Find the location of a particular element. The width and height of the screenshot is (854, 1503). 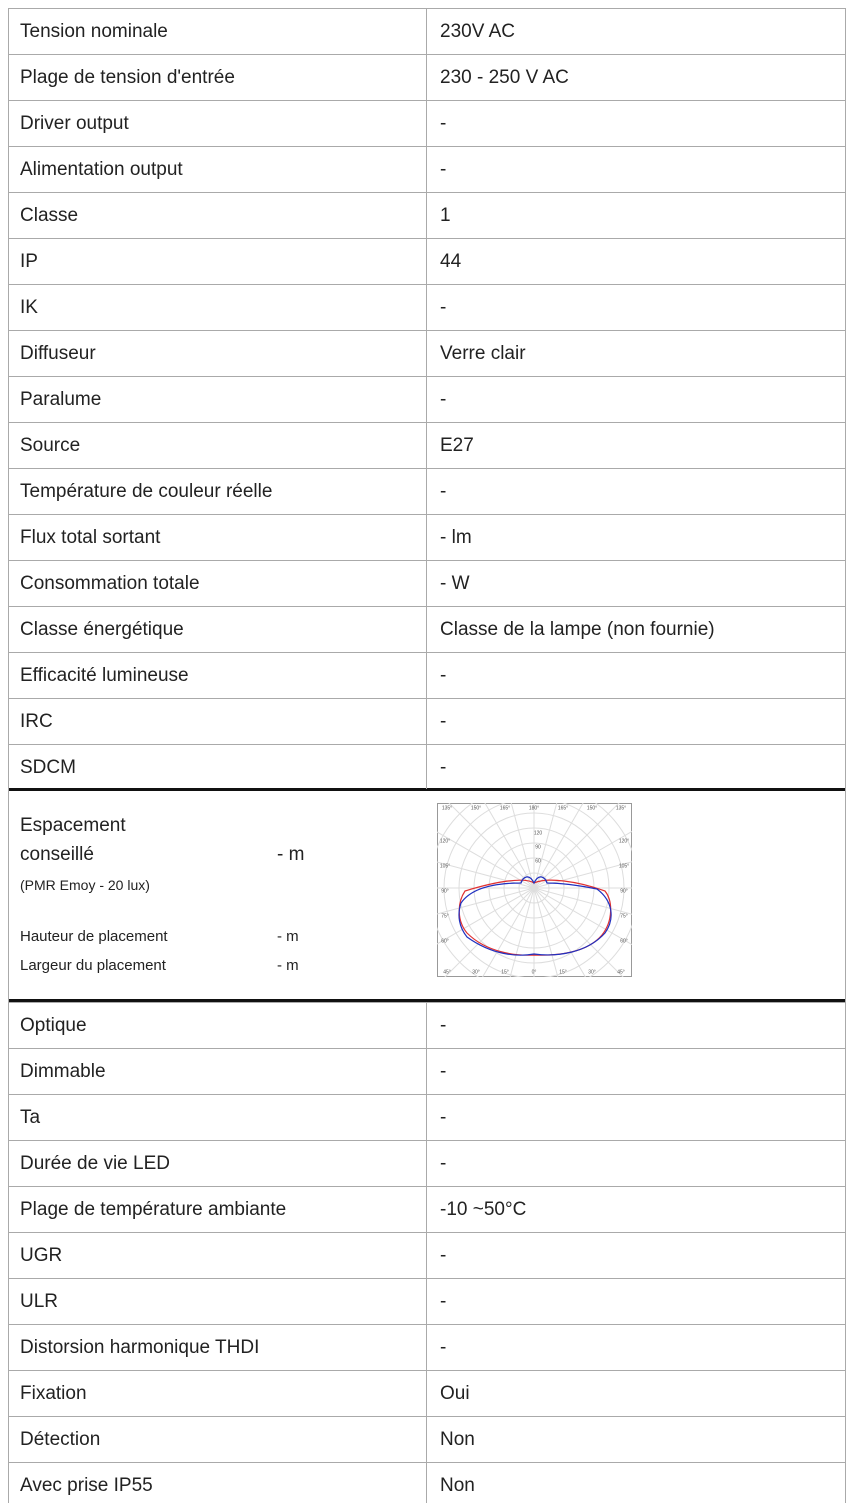

angle-label: 0° is located at coordinates (534, 972).